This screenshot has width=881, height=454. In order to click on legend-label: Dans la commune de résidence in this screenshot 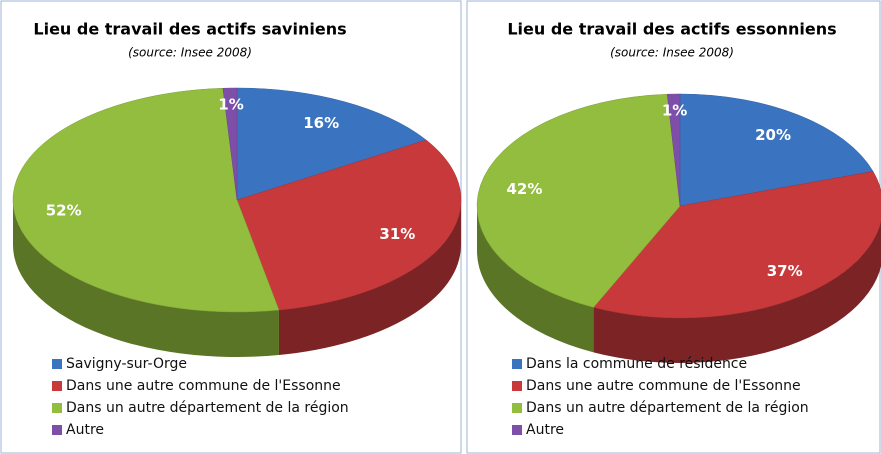, I will do `click(636, 364)`.